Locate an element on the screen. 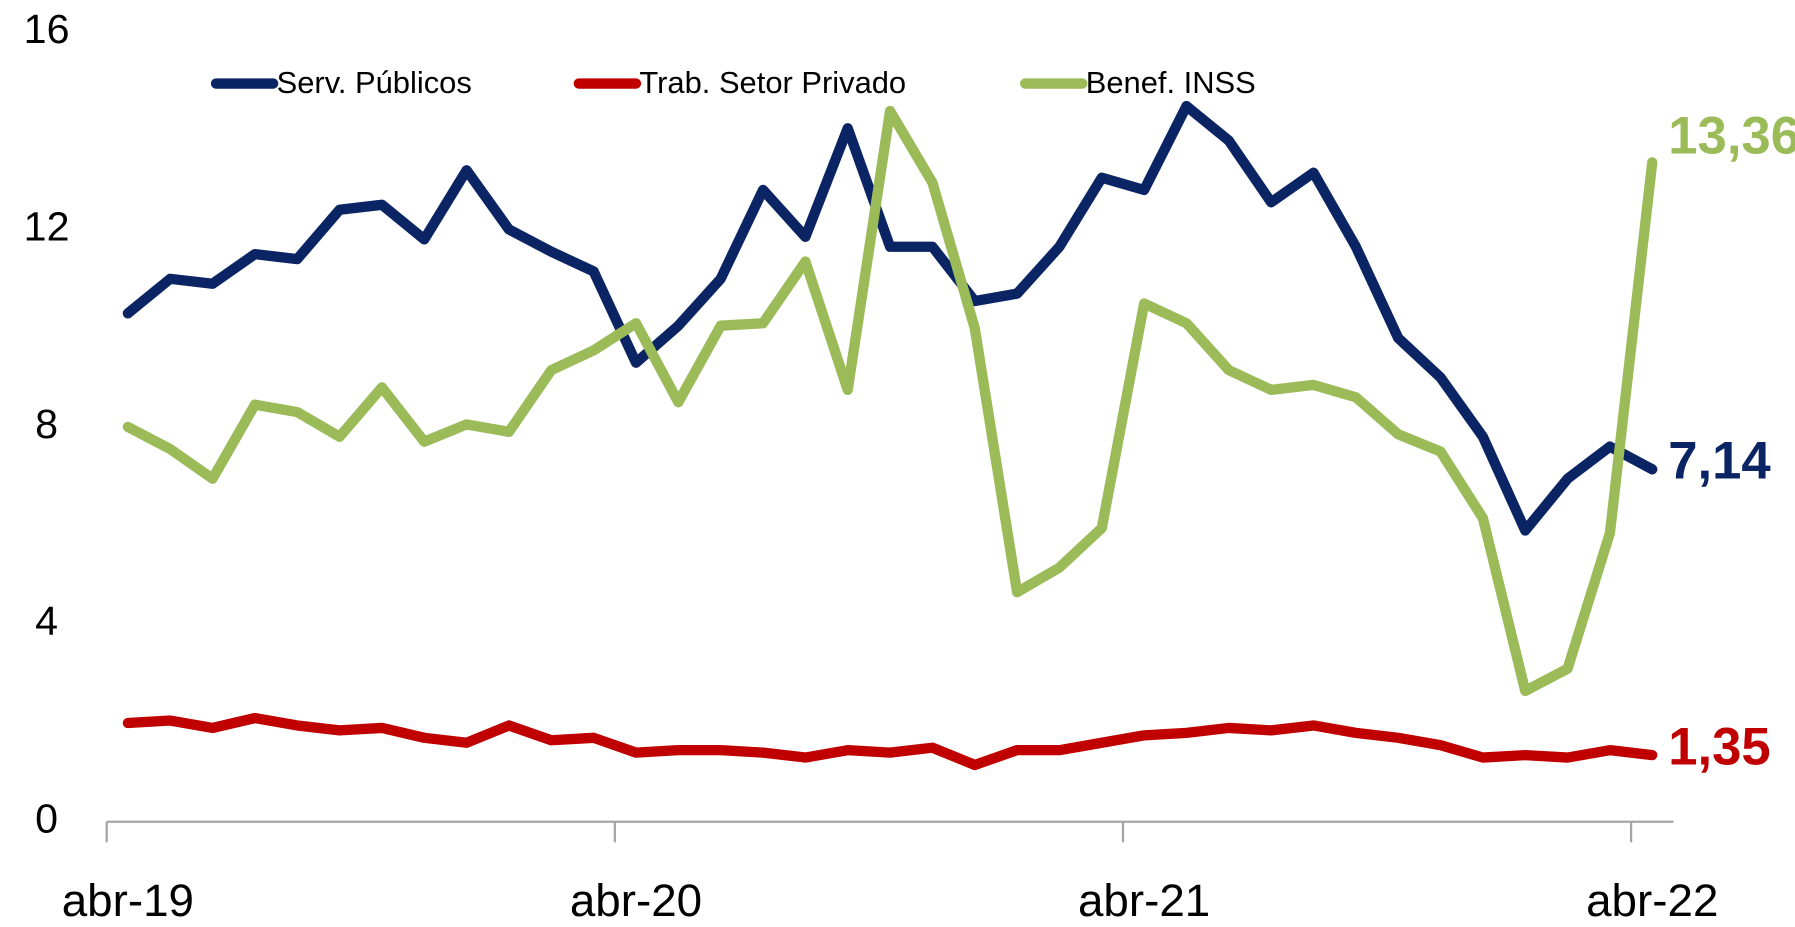 The width and height of the screenshot is (1795, 927). legend-label: Serv. Públicos is located at coordinates (374, 82).